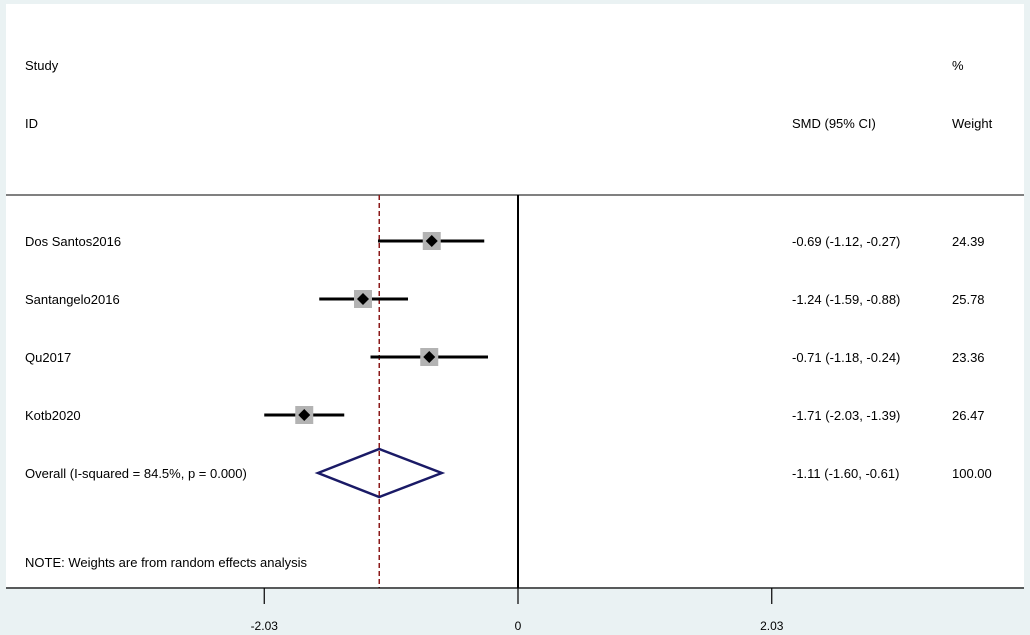 The image size is (1030, 635). Describe the element at coordinates (968, 299) in the screenshot. I see `study-weight-value: 25.78` at that location.